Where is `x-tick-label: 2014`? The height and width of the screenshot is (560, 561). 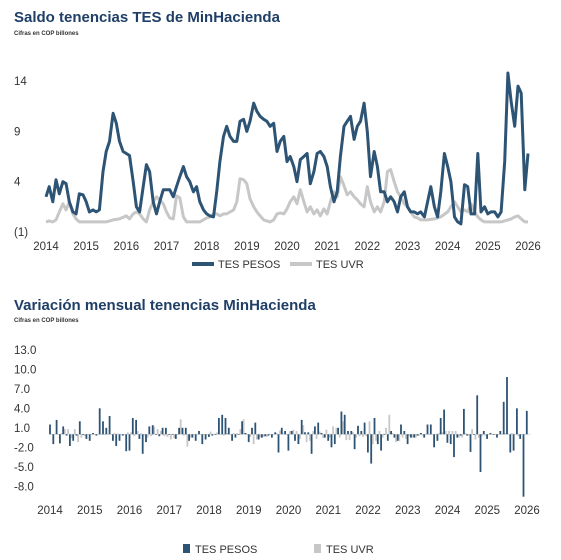 x-tick-label: 2014 is located at coordinates (46, 247).